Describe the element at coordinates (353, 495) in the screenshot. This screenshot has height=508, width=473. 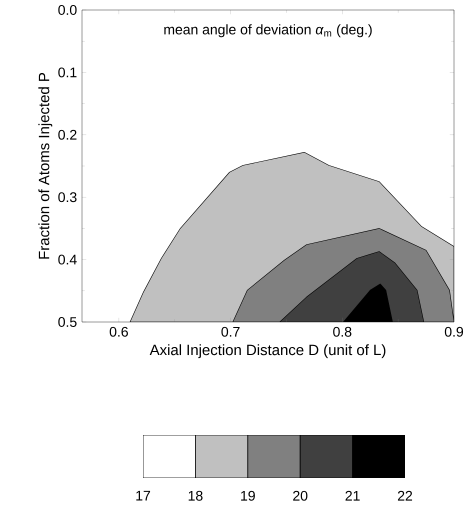
I see `color-bar-label: 21` at that location.